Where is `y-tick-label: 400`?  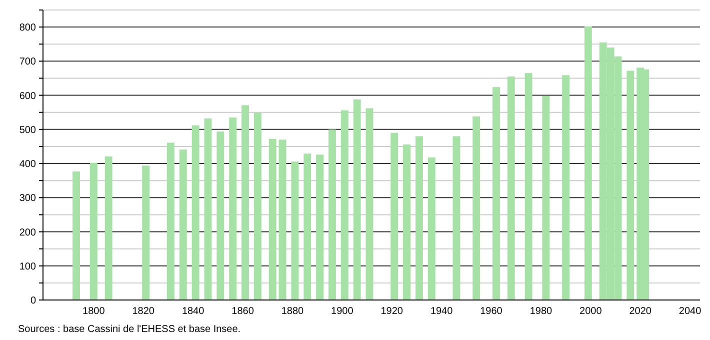 y-tick-label: 400 is located at coordinates (27, 164).